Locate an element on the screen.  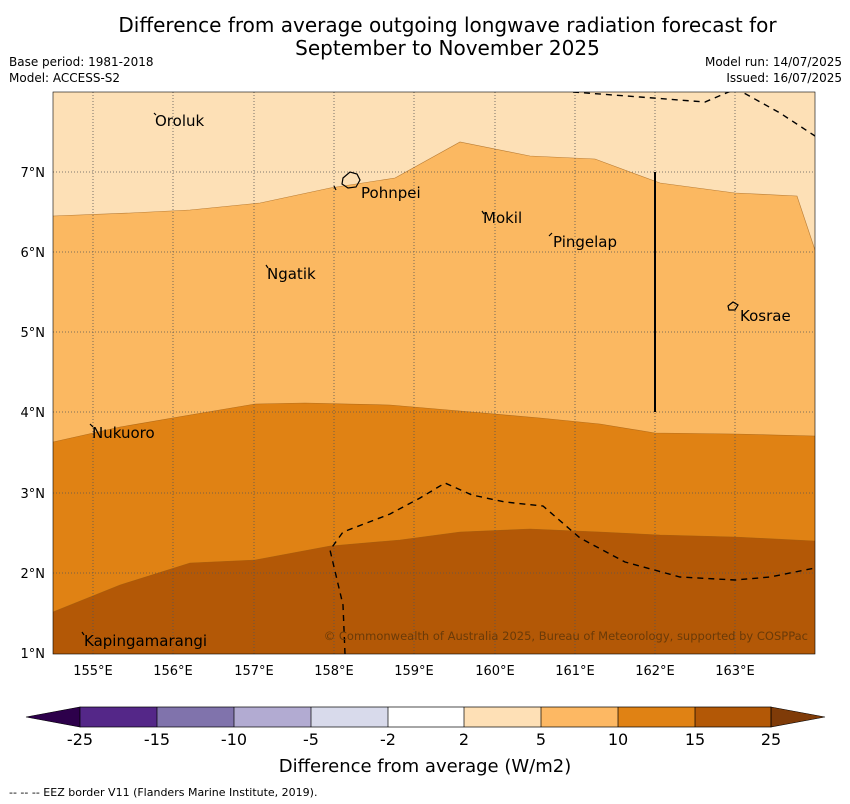
colorbar-tick-label: 15 is located at coordinates (695, 739).